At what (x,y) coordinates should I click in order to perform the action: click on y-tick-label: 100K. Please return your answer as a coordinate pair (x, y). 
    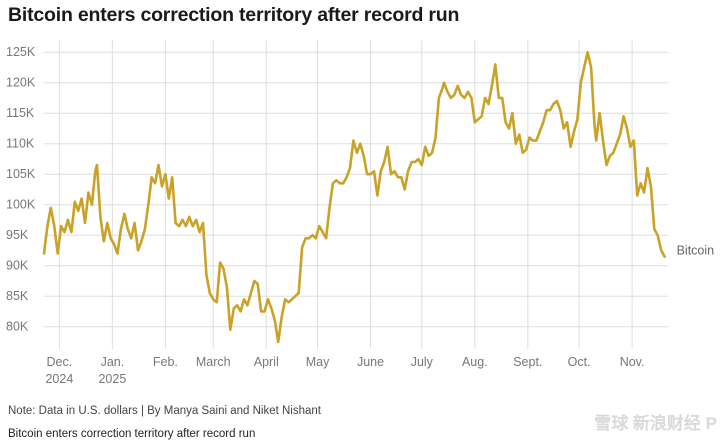
    Looking at the image, I should click on (21, 205).